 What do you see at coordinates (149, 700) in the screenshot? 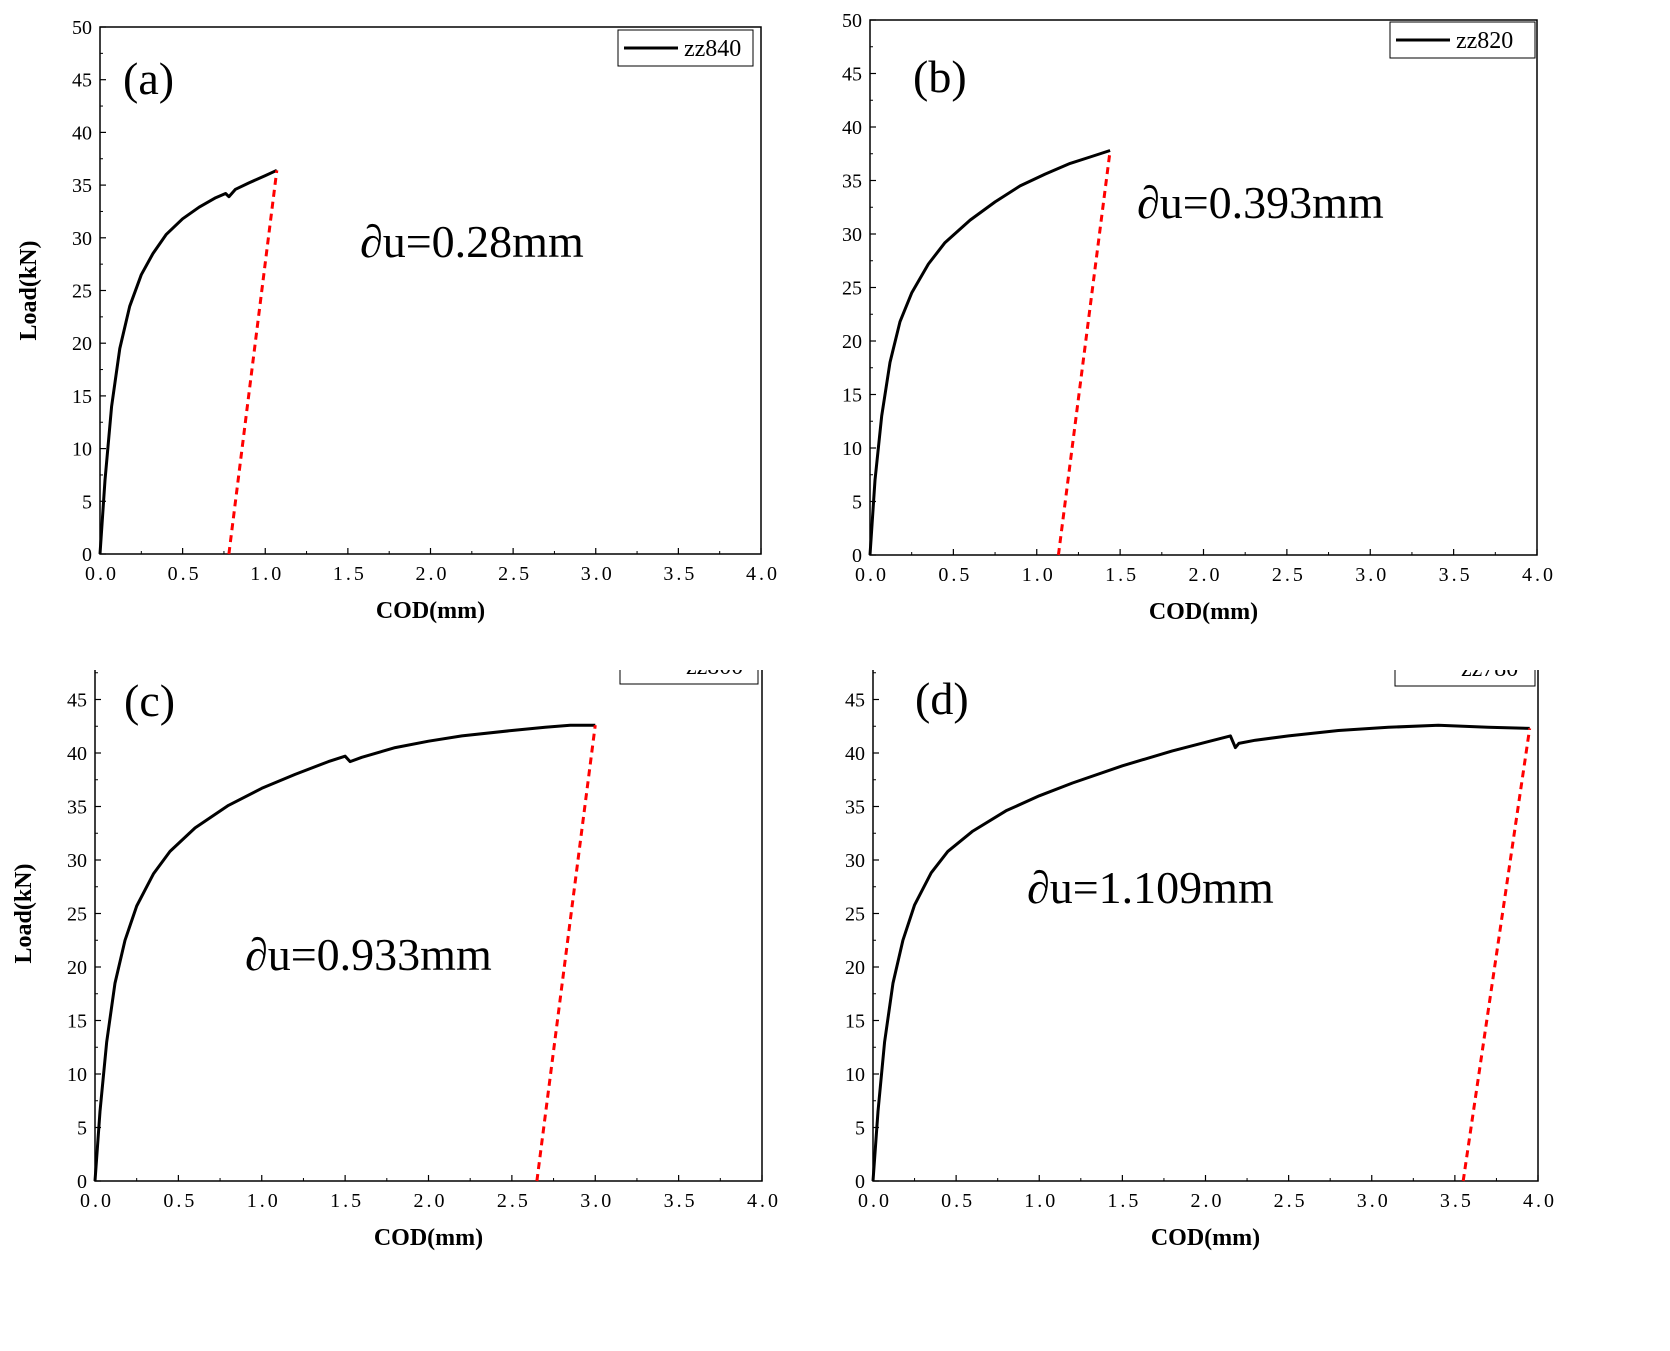
I see `panel-label: (c)` at bounding box center [149, 700].